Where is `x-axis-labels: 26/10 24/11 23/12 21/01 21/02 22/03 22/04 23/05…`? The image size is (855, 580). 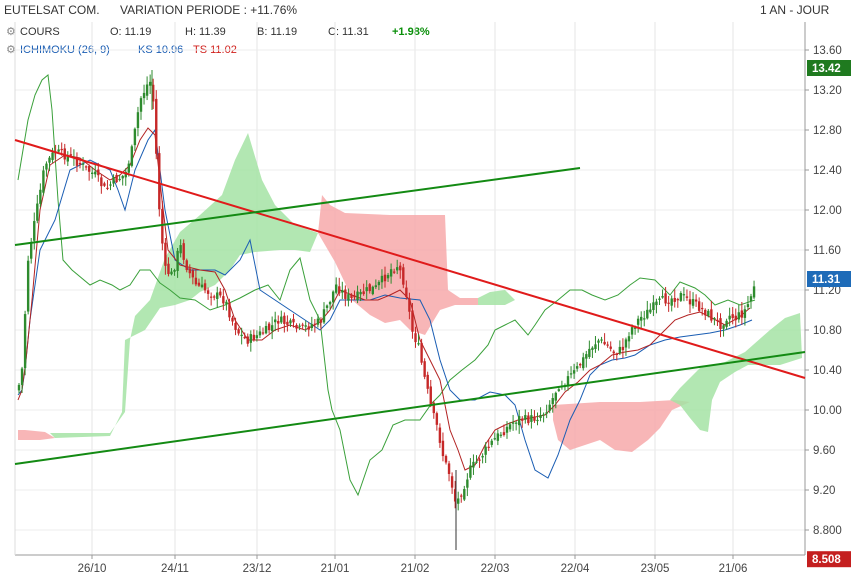
x-axis-labels: 26/10 24/11 23/12 21/01 21/02 22/03 22/04 23/05… is located at coordinates (412, 565).